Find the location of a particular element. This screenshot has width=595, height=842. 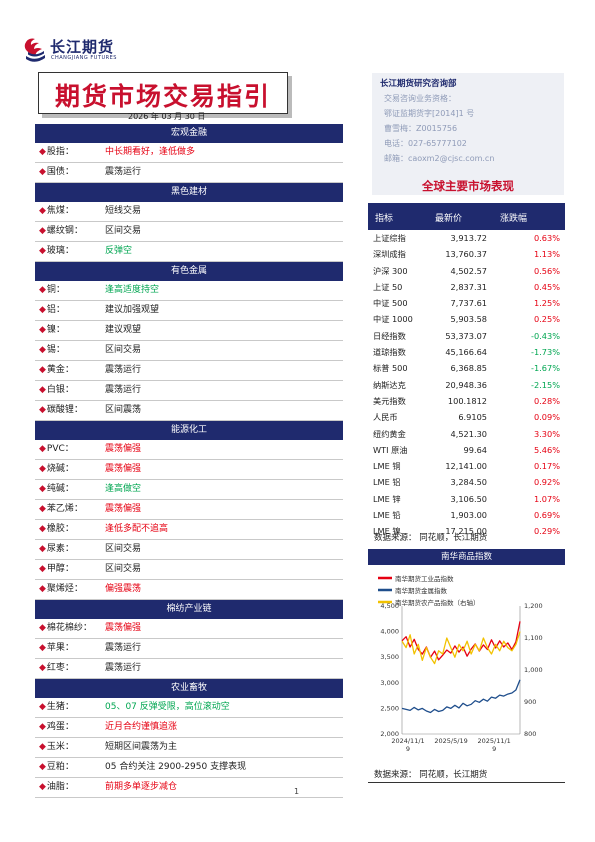

market-price: 3,106.50 is located at coordinates (468, 498).